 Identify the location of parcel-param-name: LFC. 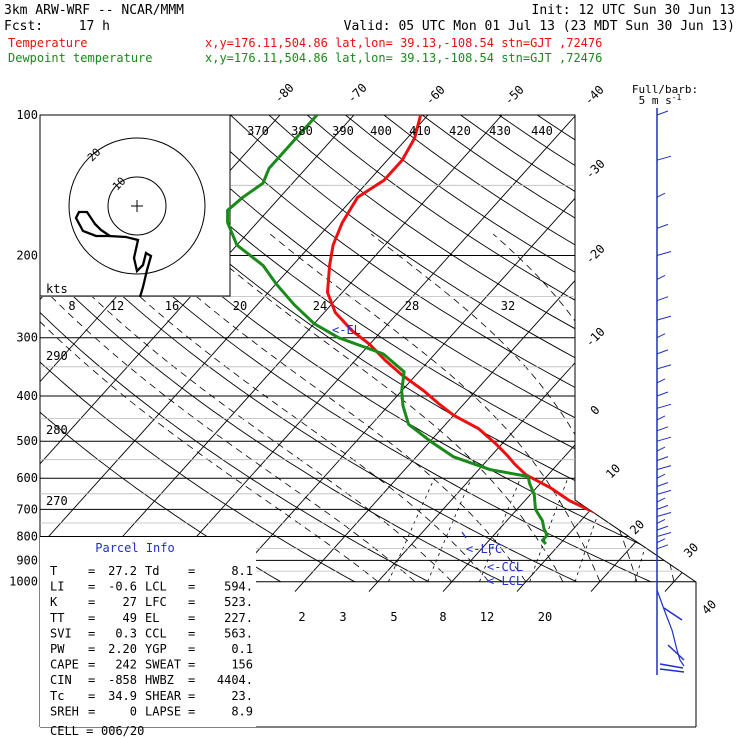
(156, 602).